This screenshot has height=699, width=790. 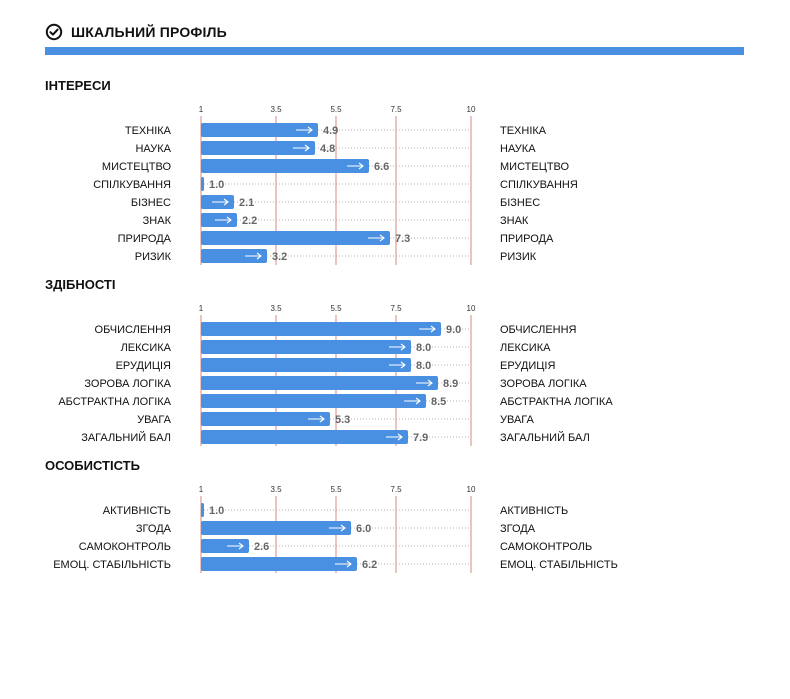 What do you see at coordinates (327, 149) in the screenshot?
I see `data-label: 4.8` at bounding box center [327, 149].